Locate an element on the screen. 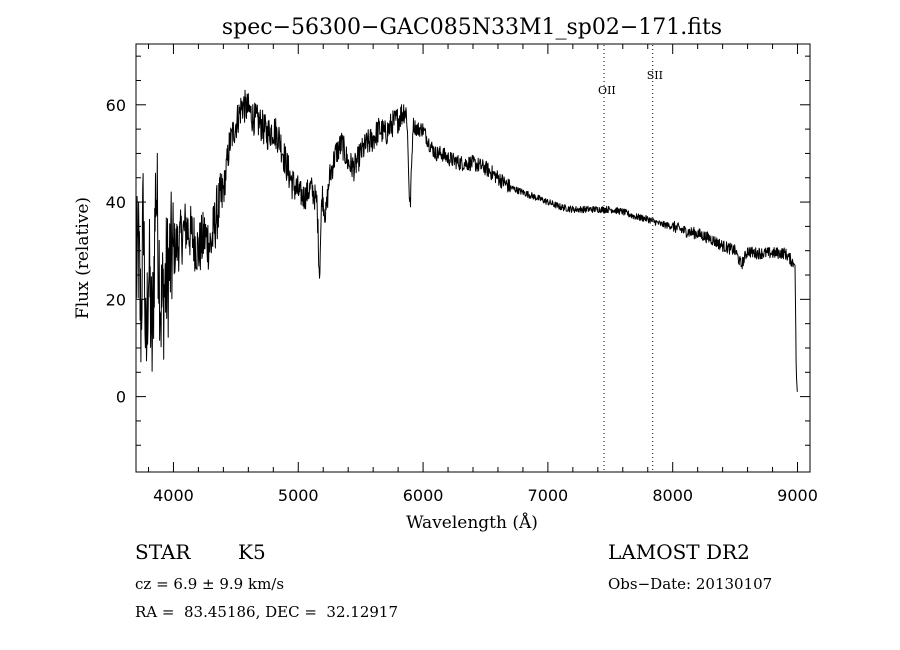 The image size is (900, 650). x-tick-label: 5000 is located at coordinates (298, 495).